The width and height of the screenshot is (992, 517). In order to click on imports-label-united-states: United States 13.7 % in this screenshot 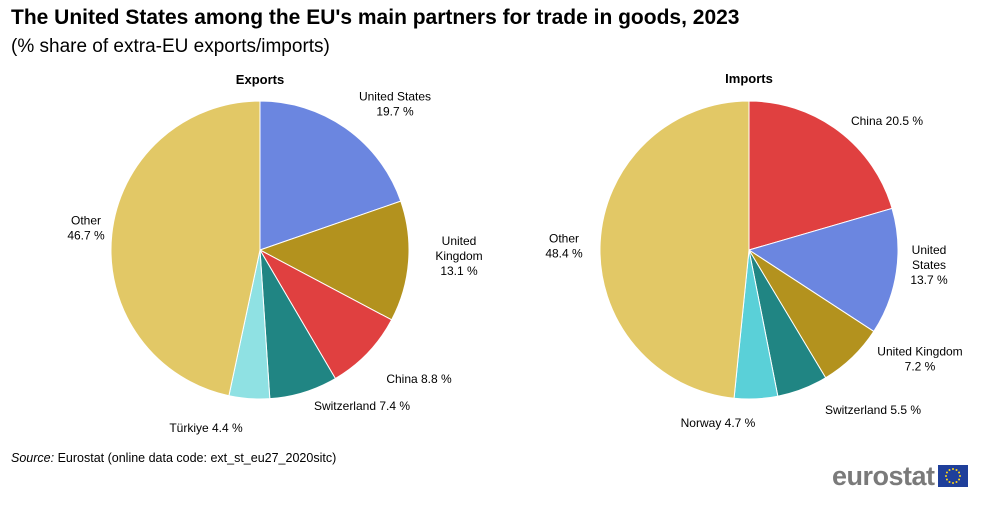, I will do `click(929, 265)`.